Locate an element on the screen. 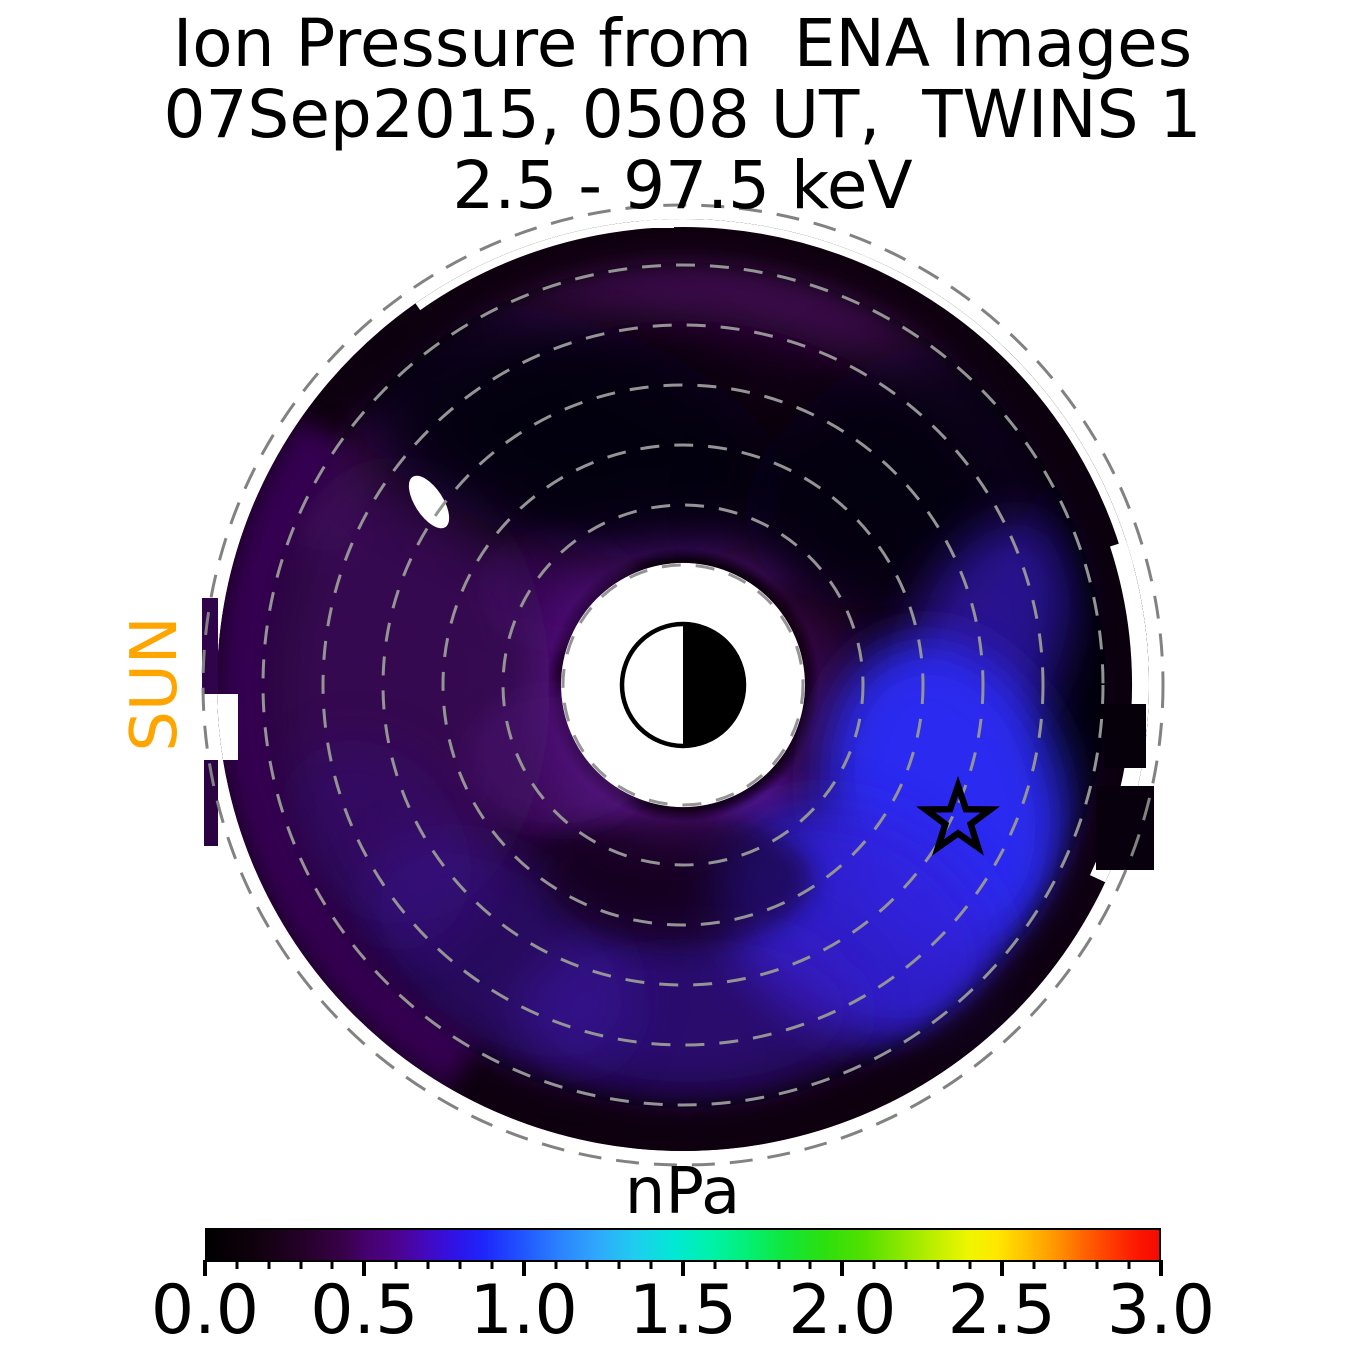 This screenshot has height=1365, width=1365. colorbar-unit-label: nPa is located at coordinates (682, 1192).